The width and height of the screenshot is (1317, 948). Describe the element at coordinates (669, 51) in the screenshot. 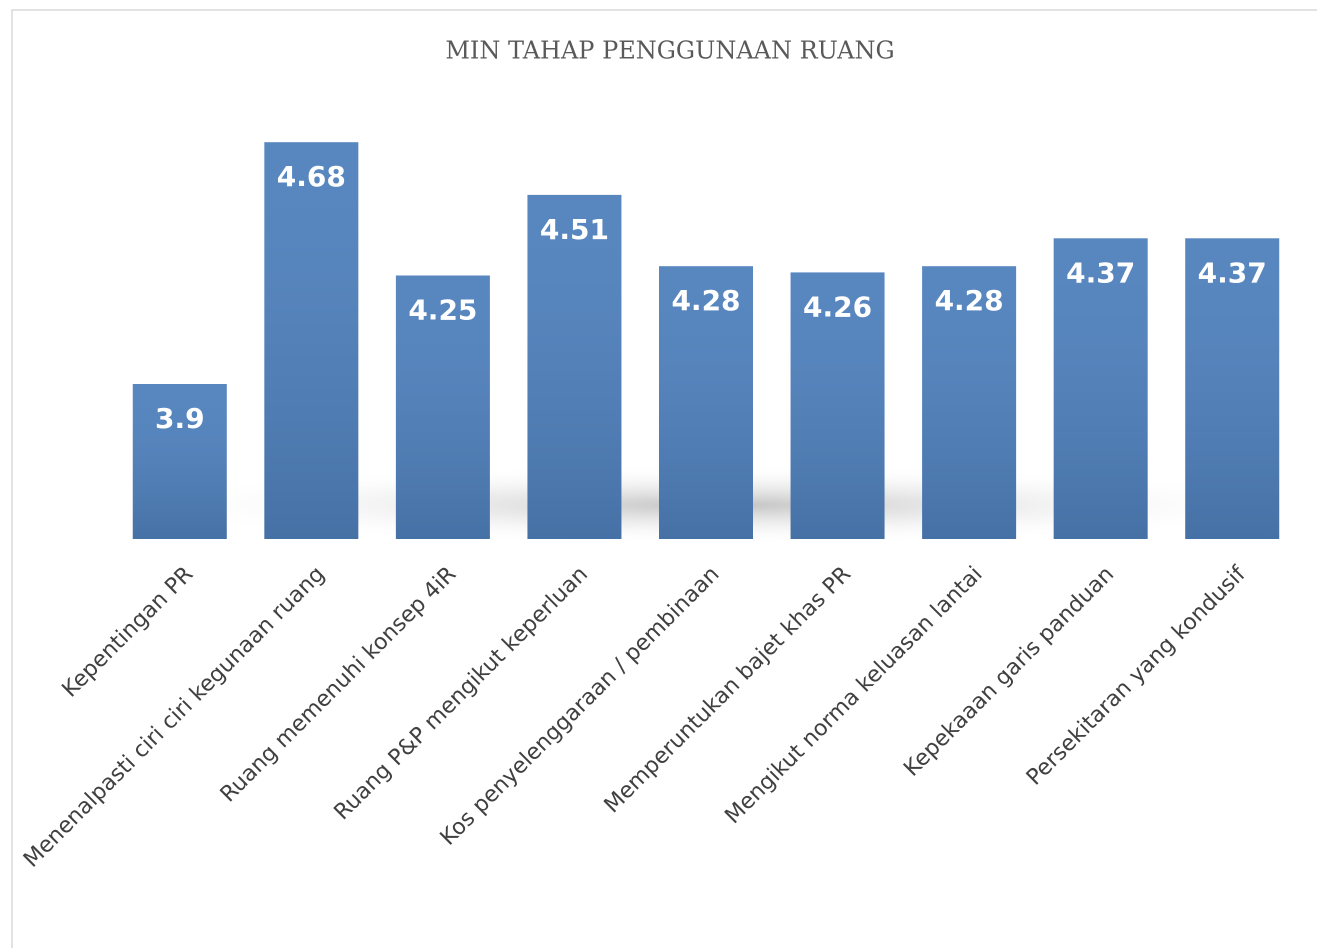

I see `chart-title: MIN TAHAP PENGGUNAAN RUANG` at that location.